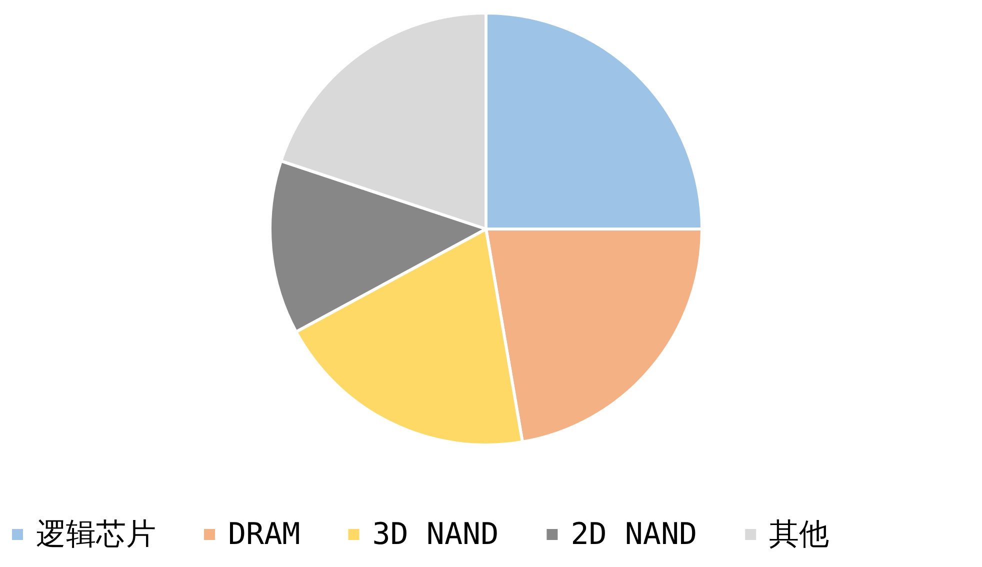  What do you see at coordinates (634, 534) in the screenshot?
I see `legend-label: 2D NAND` at bounding box center [634, 534].